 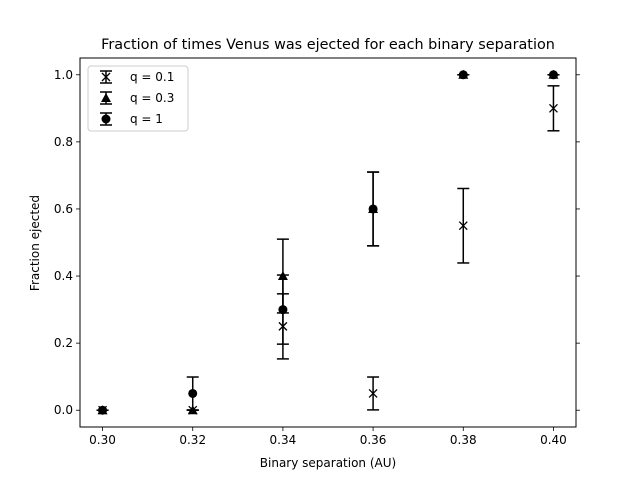 I want to click on legend: q = 0.1 q = 0.3 q = 1, so click(x=138, y=98).